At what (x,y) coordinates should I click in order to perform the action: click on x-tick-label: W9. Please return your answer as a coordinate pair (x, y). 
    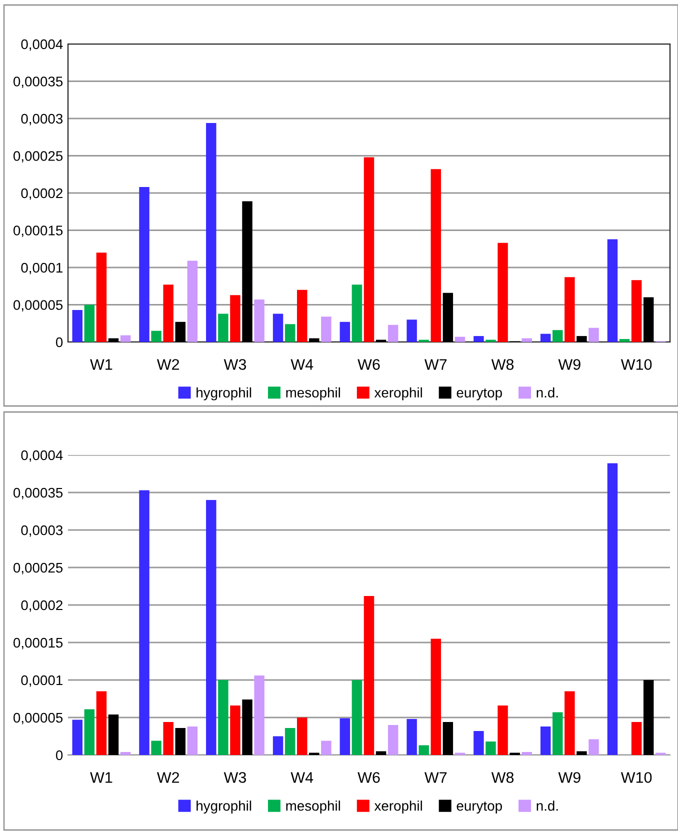
    Looking at the image, I should click on (569, 364).